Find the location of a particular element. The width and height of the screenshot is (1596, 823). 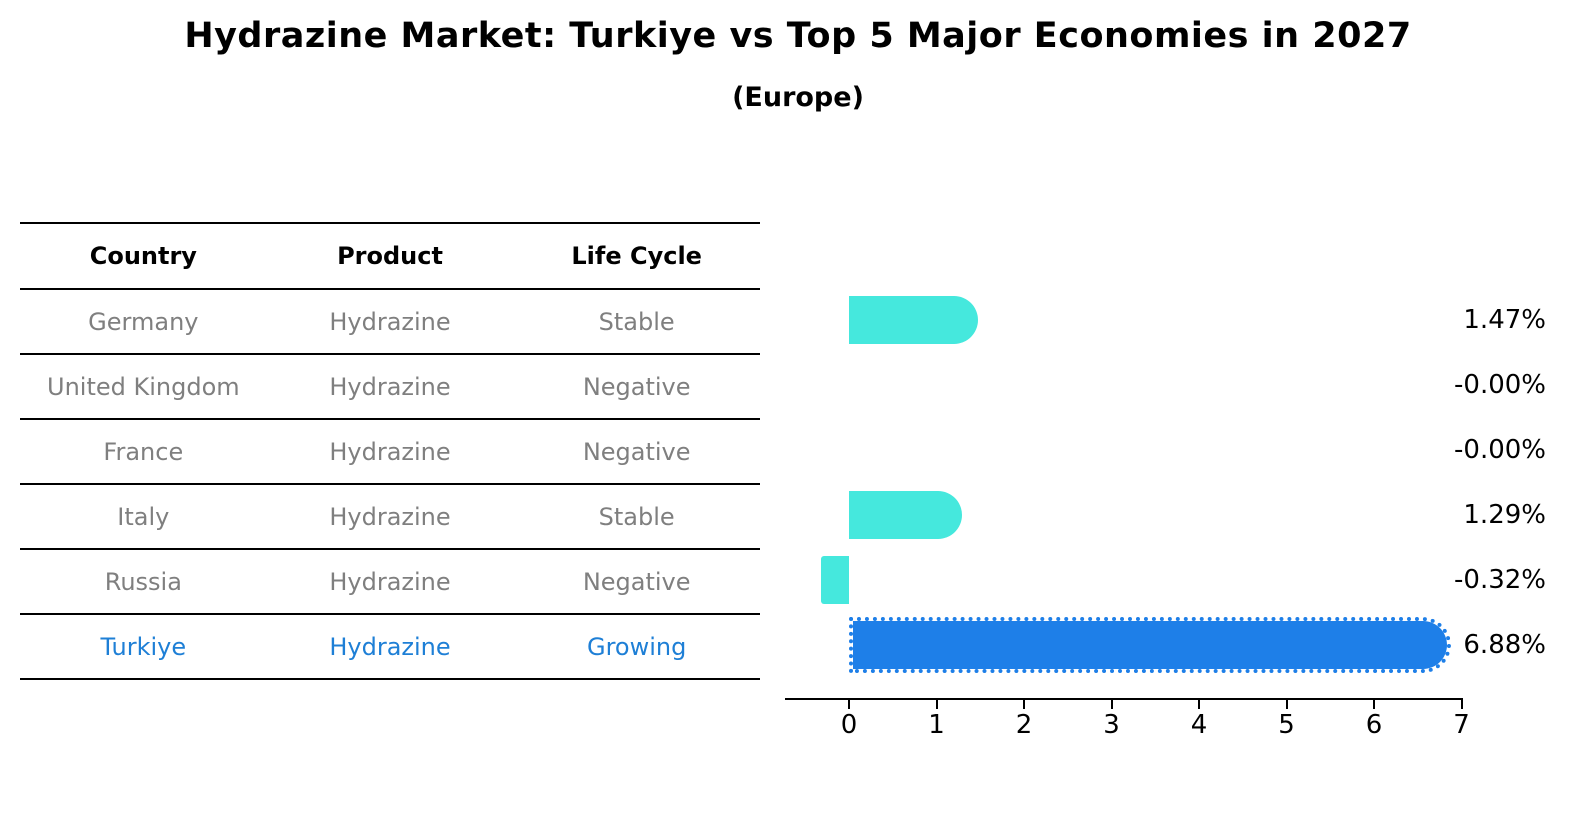

value-label-united-kingdom: -0.00% is located at coordinates (1500, 385).